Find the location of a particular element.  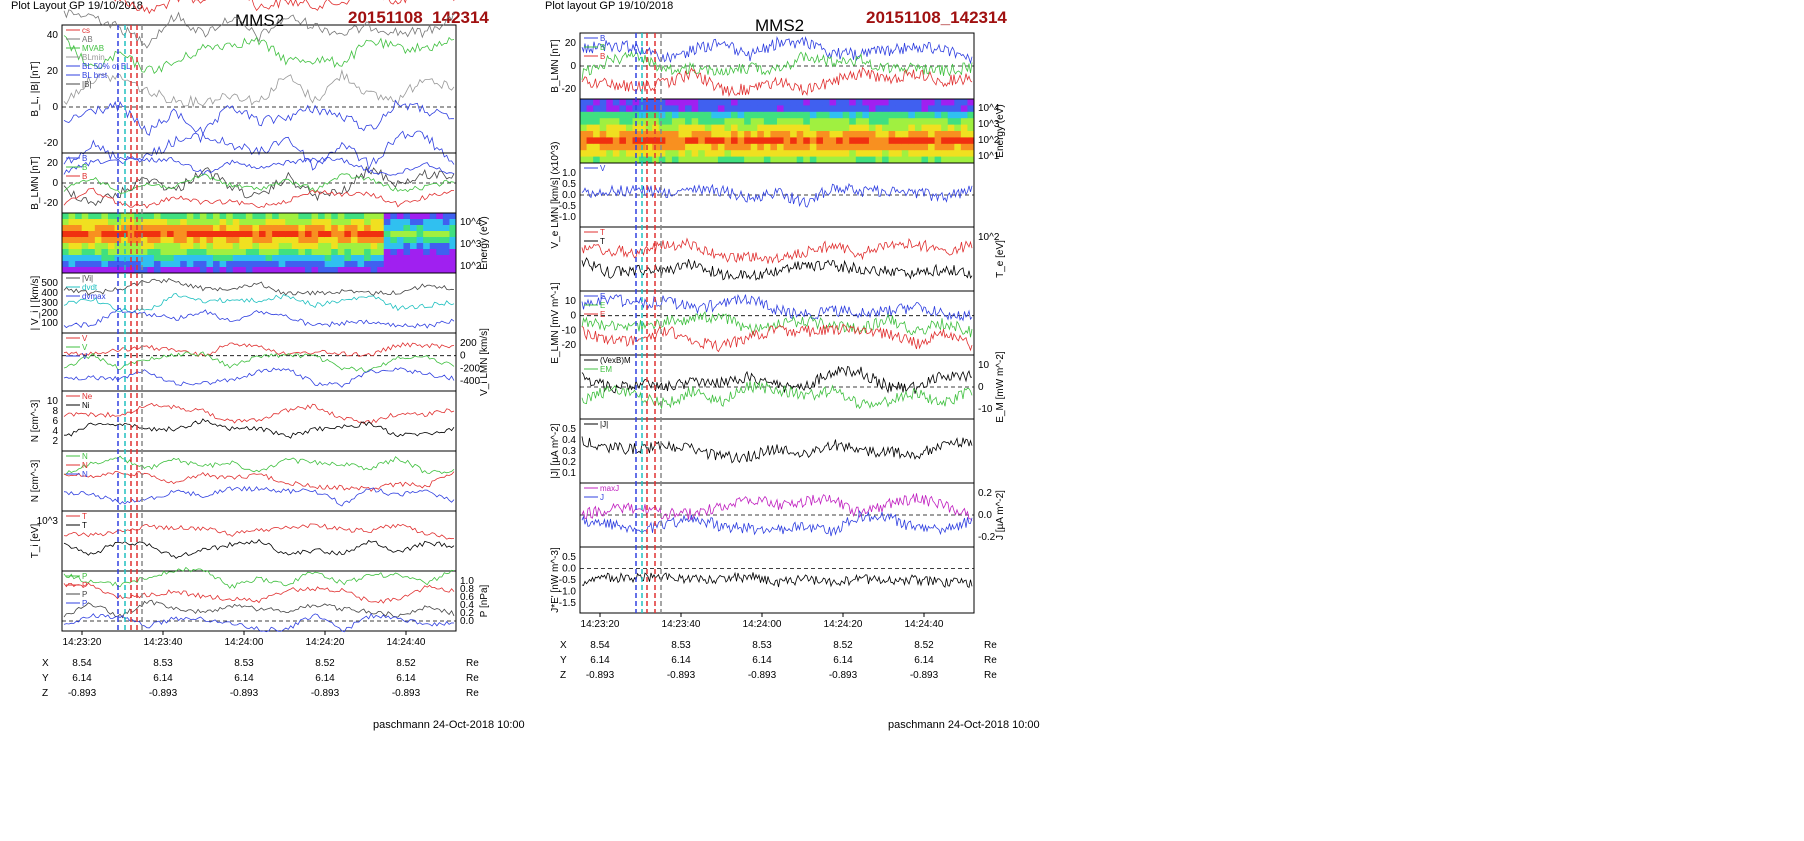

left-panel-8-legend-label: P is located at coordinates (84, 585).